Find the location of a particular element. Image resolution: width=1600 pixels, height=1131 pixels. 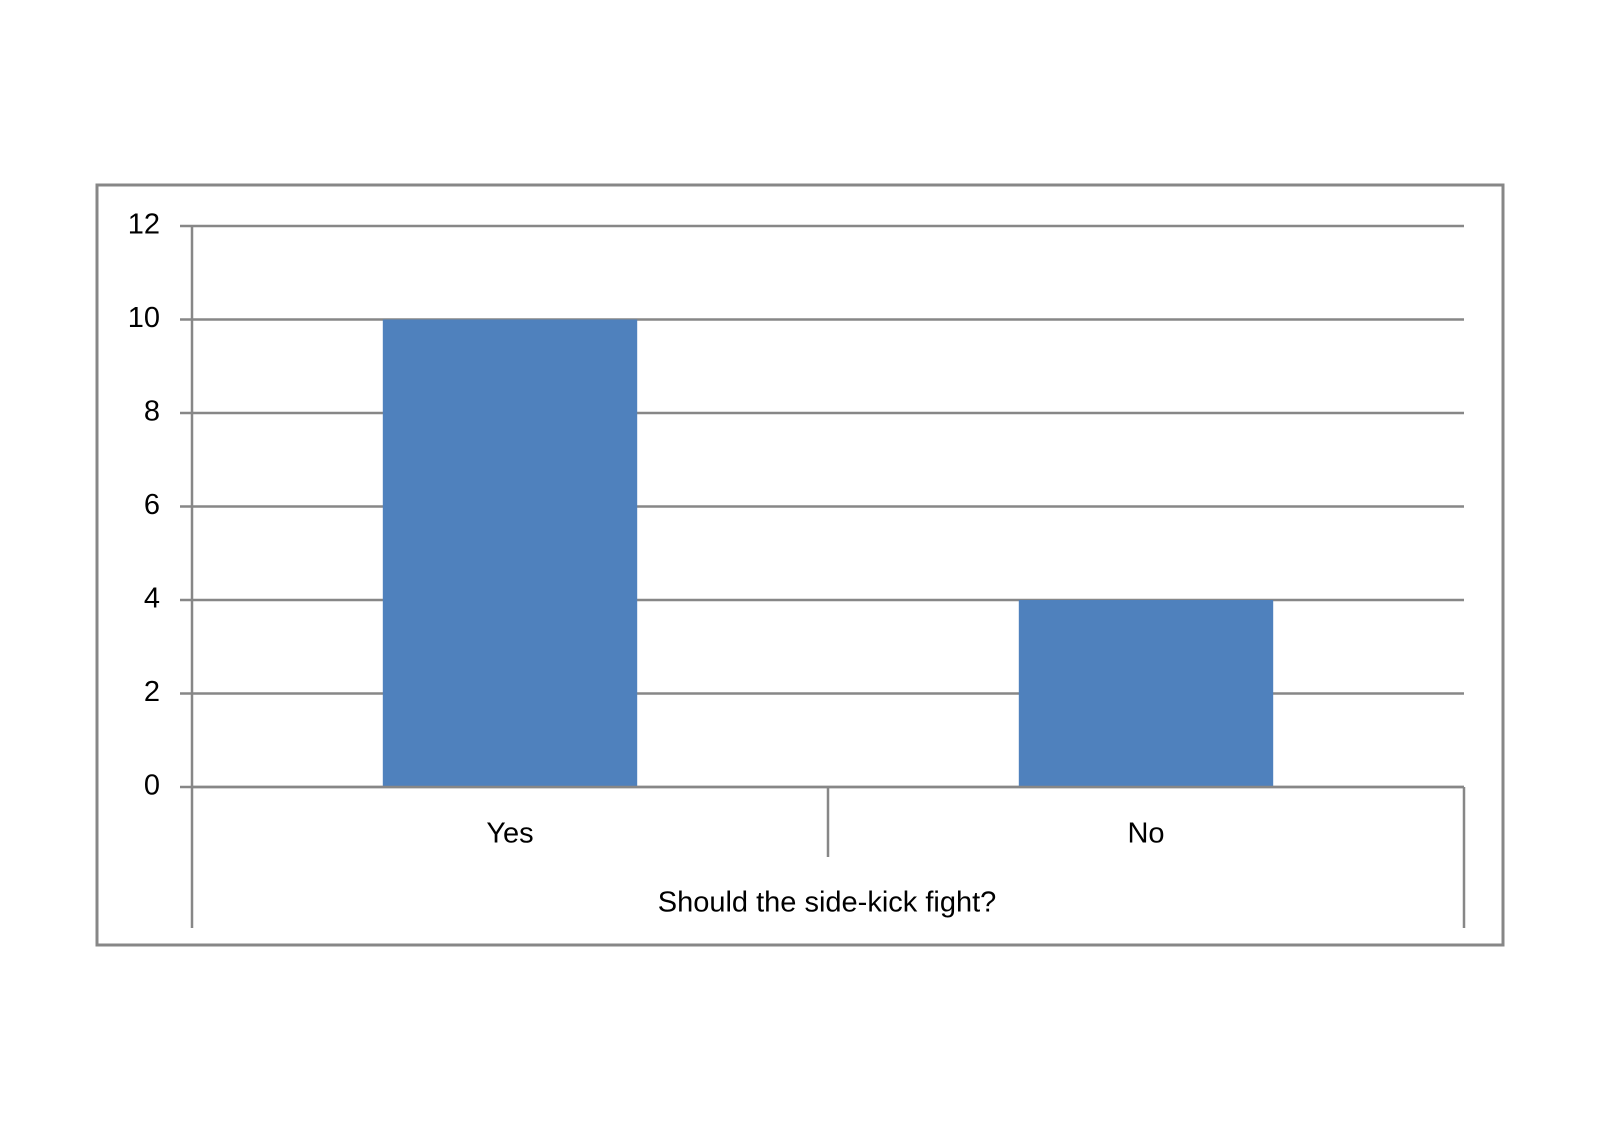

x-tick-label: Yes is located at coordinates (509, 834).